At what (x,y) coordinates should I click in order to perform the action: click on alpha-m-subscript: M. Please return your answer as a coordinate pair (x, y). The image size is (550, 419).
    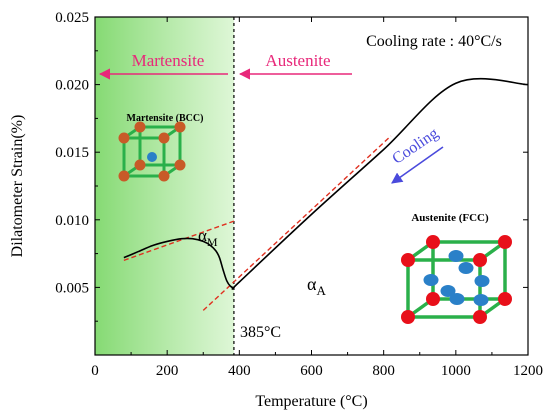
    Looking at the image, I should click on (212, 242).